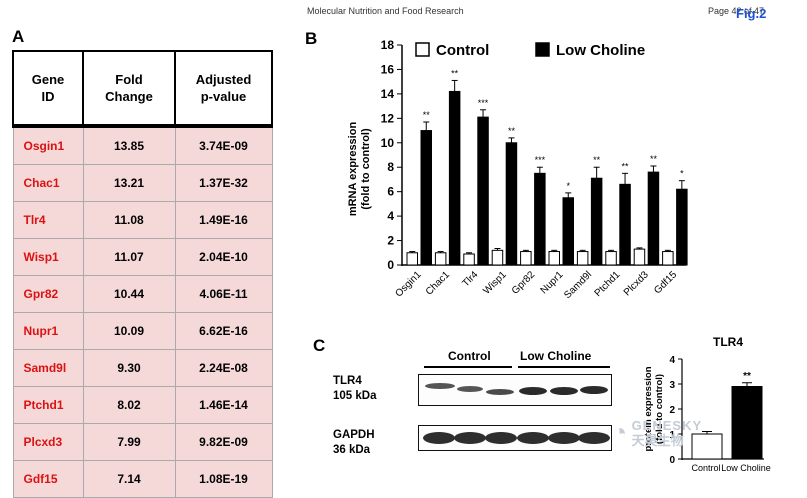 Image resolution: width=807 pixels, height=498 pixels. Describe the element at coordinates (311, 38) in the screenshot. I see `panel-b-label: B` at that location.